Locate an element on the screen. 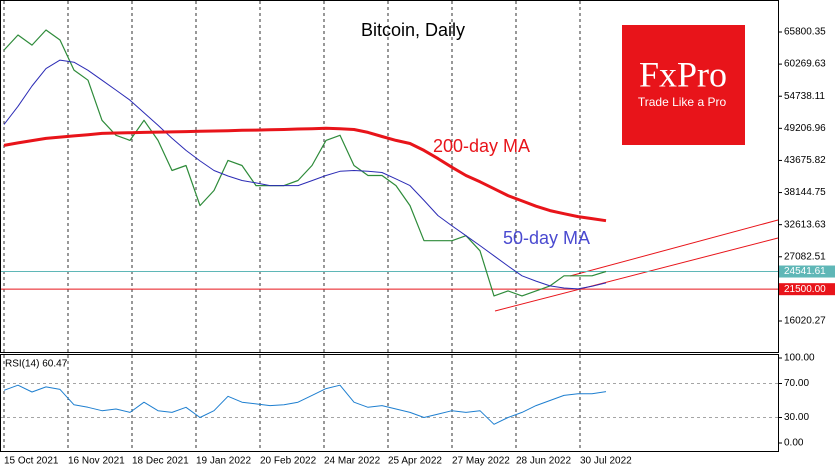  level-label: 21500.00 is located at coordinates (805, 289).